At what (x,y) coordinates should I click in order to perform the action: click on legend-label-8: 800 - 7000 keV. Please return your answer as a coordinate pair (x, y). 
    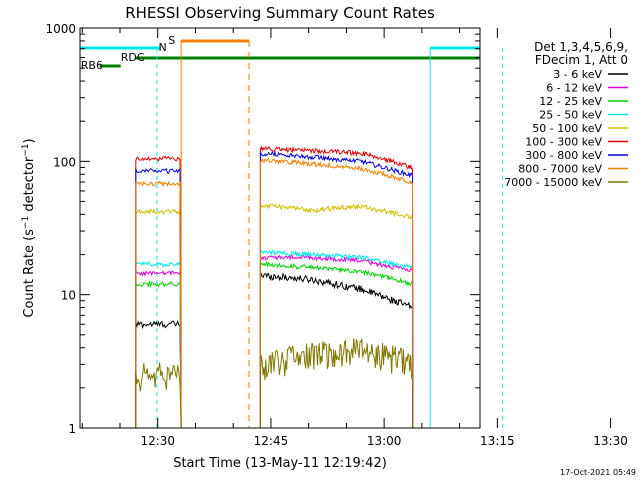
    Looking at the image, I should click on (560, 169).